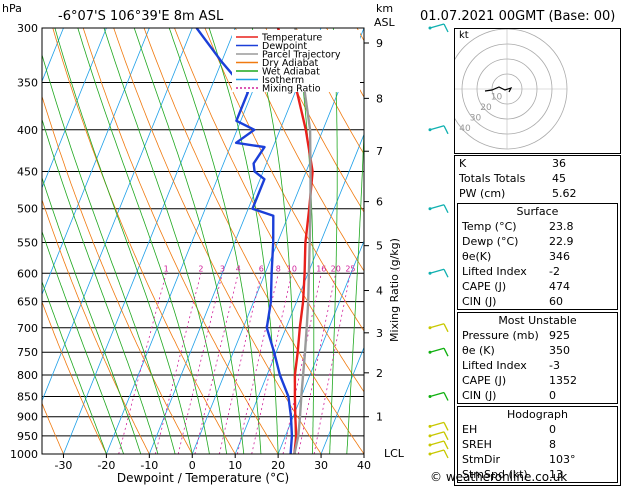  I want to click on most-unstable-title: Most Unstable, so click(537, 320).